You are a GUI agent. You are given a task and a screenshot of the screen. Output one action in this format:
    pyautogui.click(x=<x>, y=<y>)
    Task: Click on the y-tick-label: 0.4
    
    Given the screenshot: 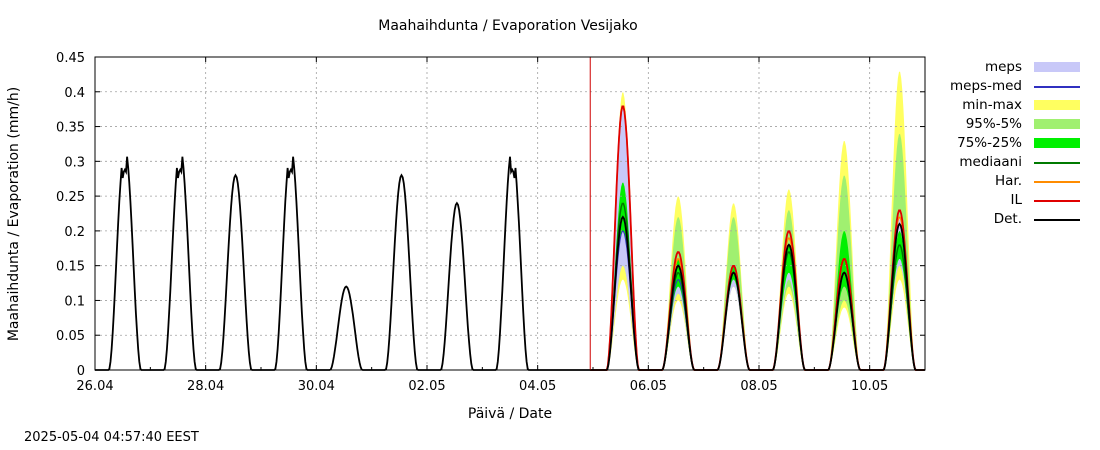 What is the action you would take?
    pyautogui.click(x=74, y=93)
    